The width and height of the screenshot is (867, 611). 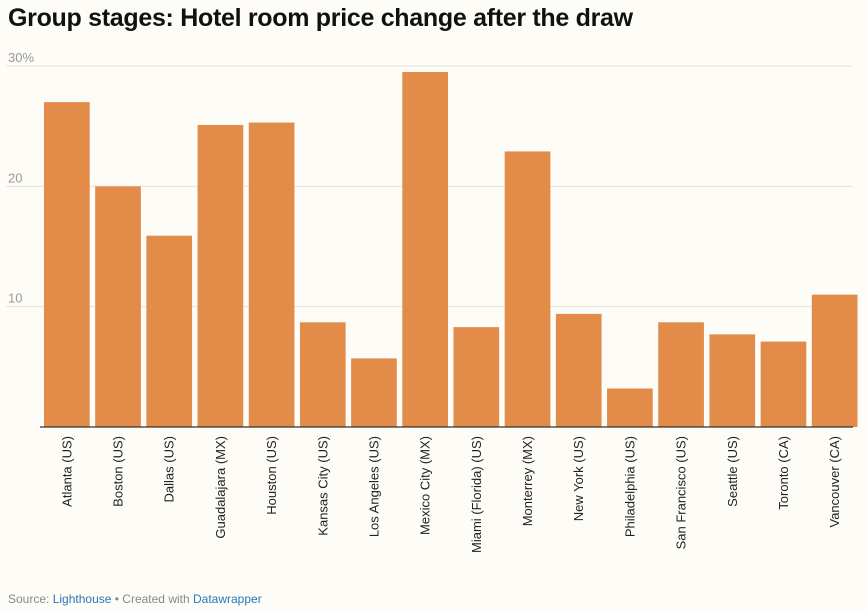 What do you see at coordinates (629, 486) in the screenshot?
I see `x-tick-label: Philadelphia (US)` at bounding box center [629, 486].